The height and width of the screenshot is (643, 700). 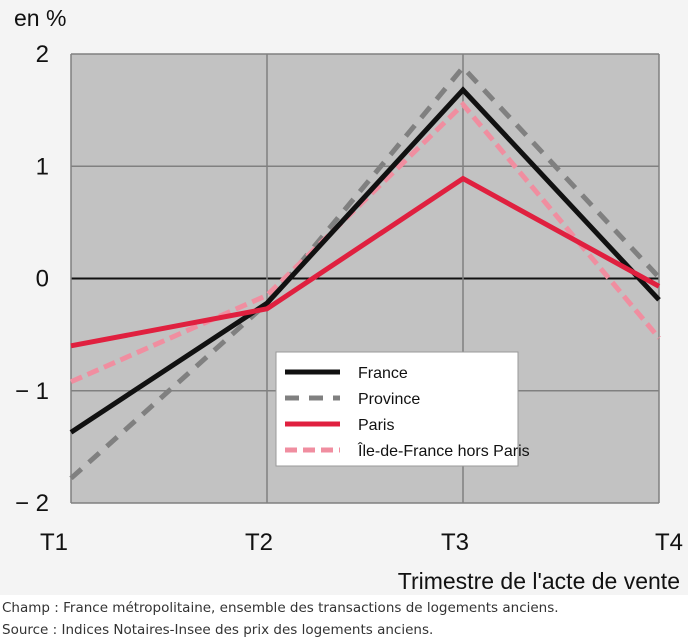 What do you see at coordinates (383, 373) in the screenshot?
I see `legend-label: France` at bounding box center [383, 373].